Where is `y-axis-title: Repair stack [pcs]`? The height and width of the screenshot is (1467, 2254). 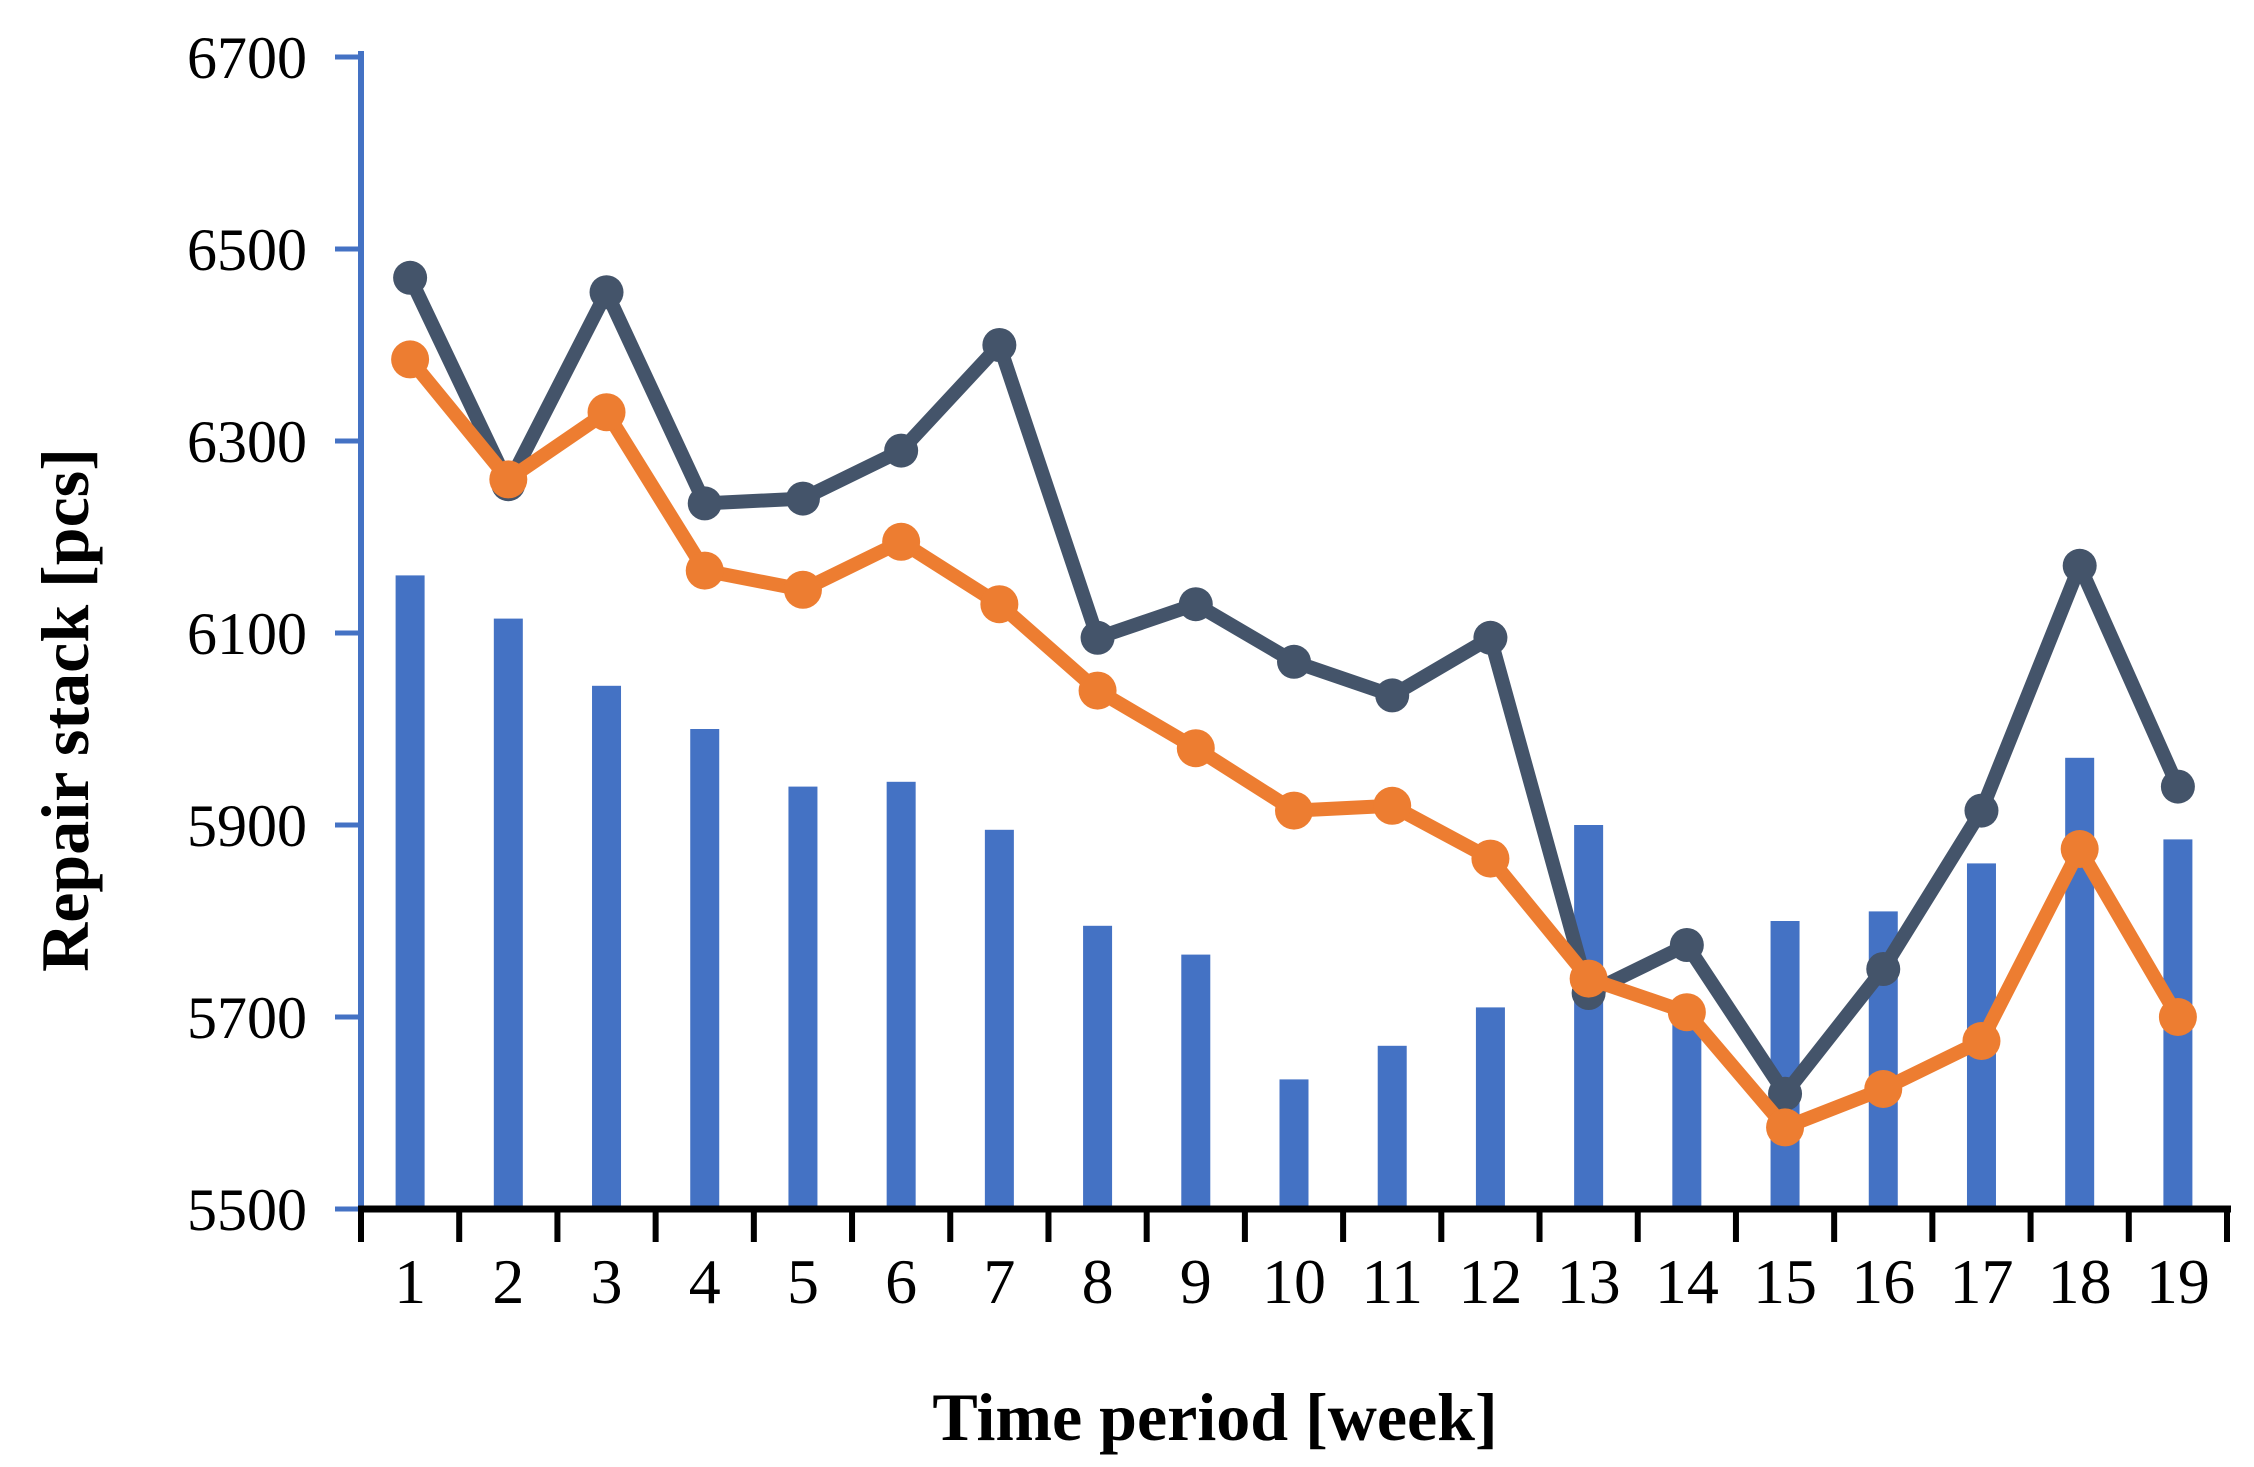 y-axis-title: Repair stack [pcs] is located at coordinates (65, 710).